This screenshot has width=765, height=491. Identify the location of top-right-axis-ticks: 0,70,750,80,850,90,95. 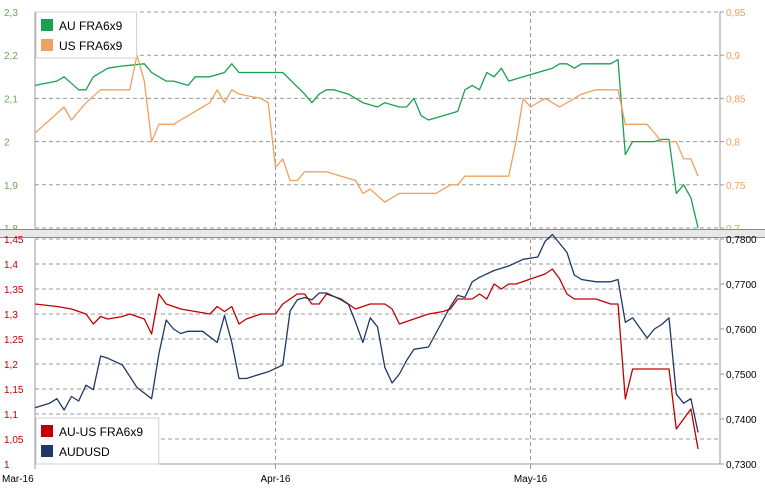
(733, 121).